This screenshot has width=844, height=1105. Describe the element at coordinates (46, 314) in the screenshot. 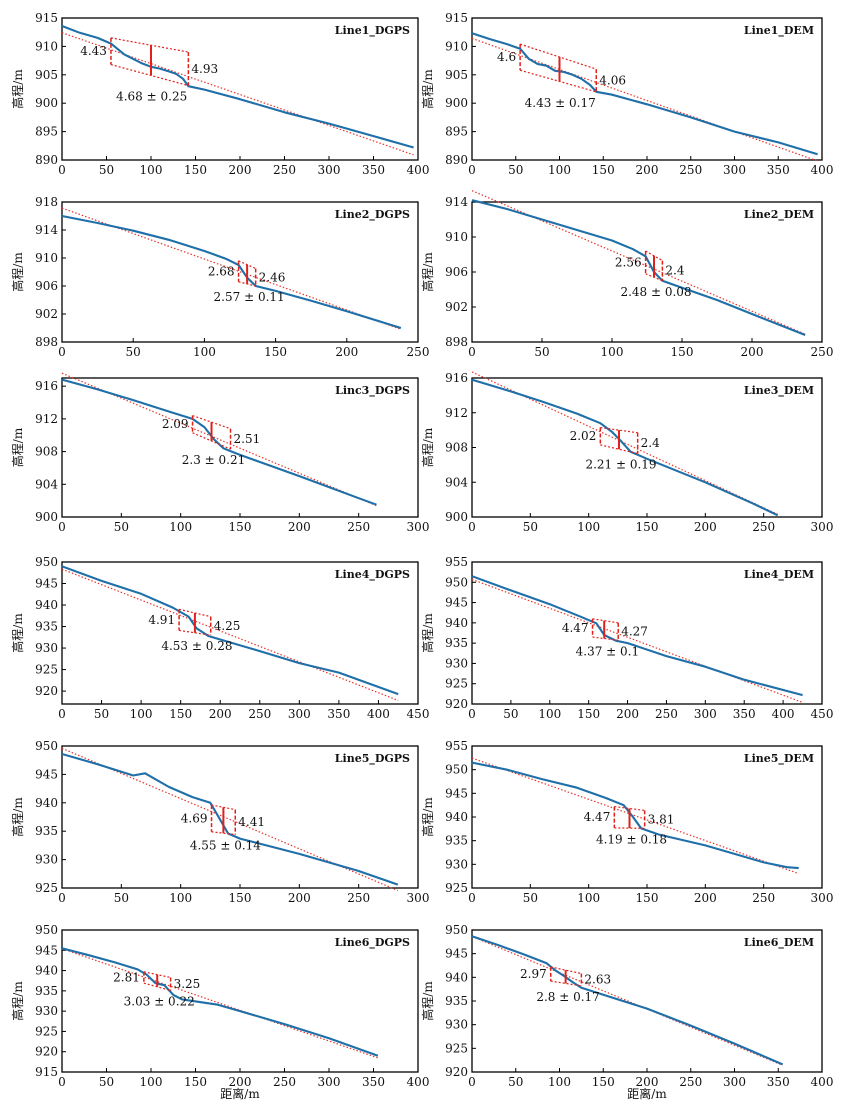

I see `y-tick-label: 902` at that location.